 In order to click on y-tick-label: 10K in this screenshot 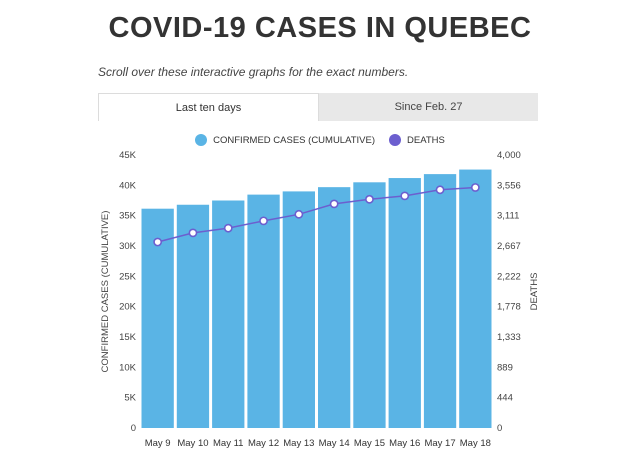, I will do `click(128, 367)`.